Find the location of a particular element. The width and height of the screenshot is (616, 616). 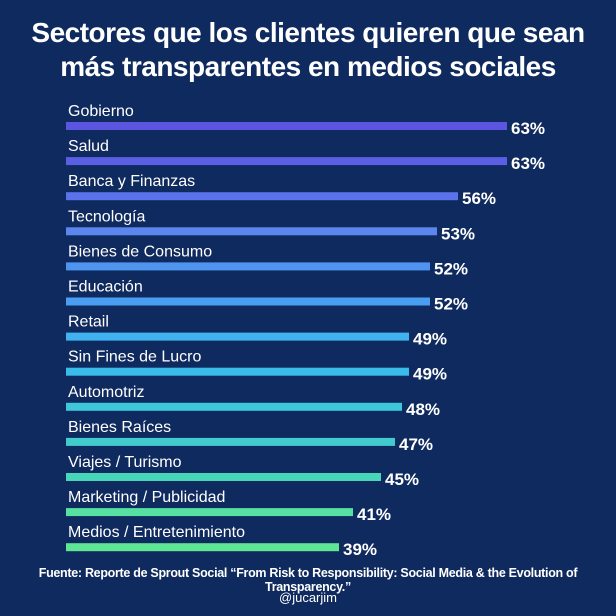

category-label: Banca y Finanzas is located at coordinates (131, 181).